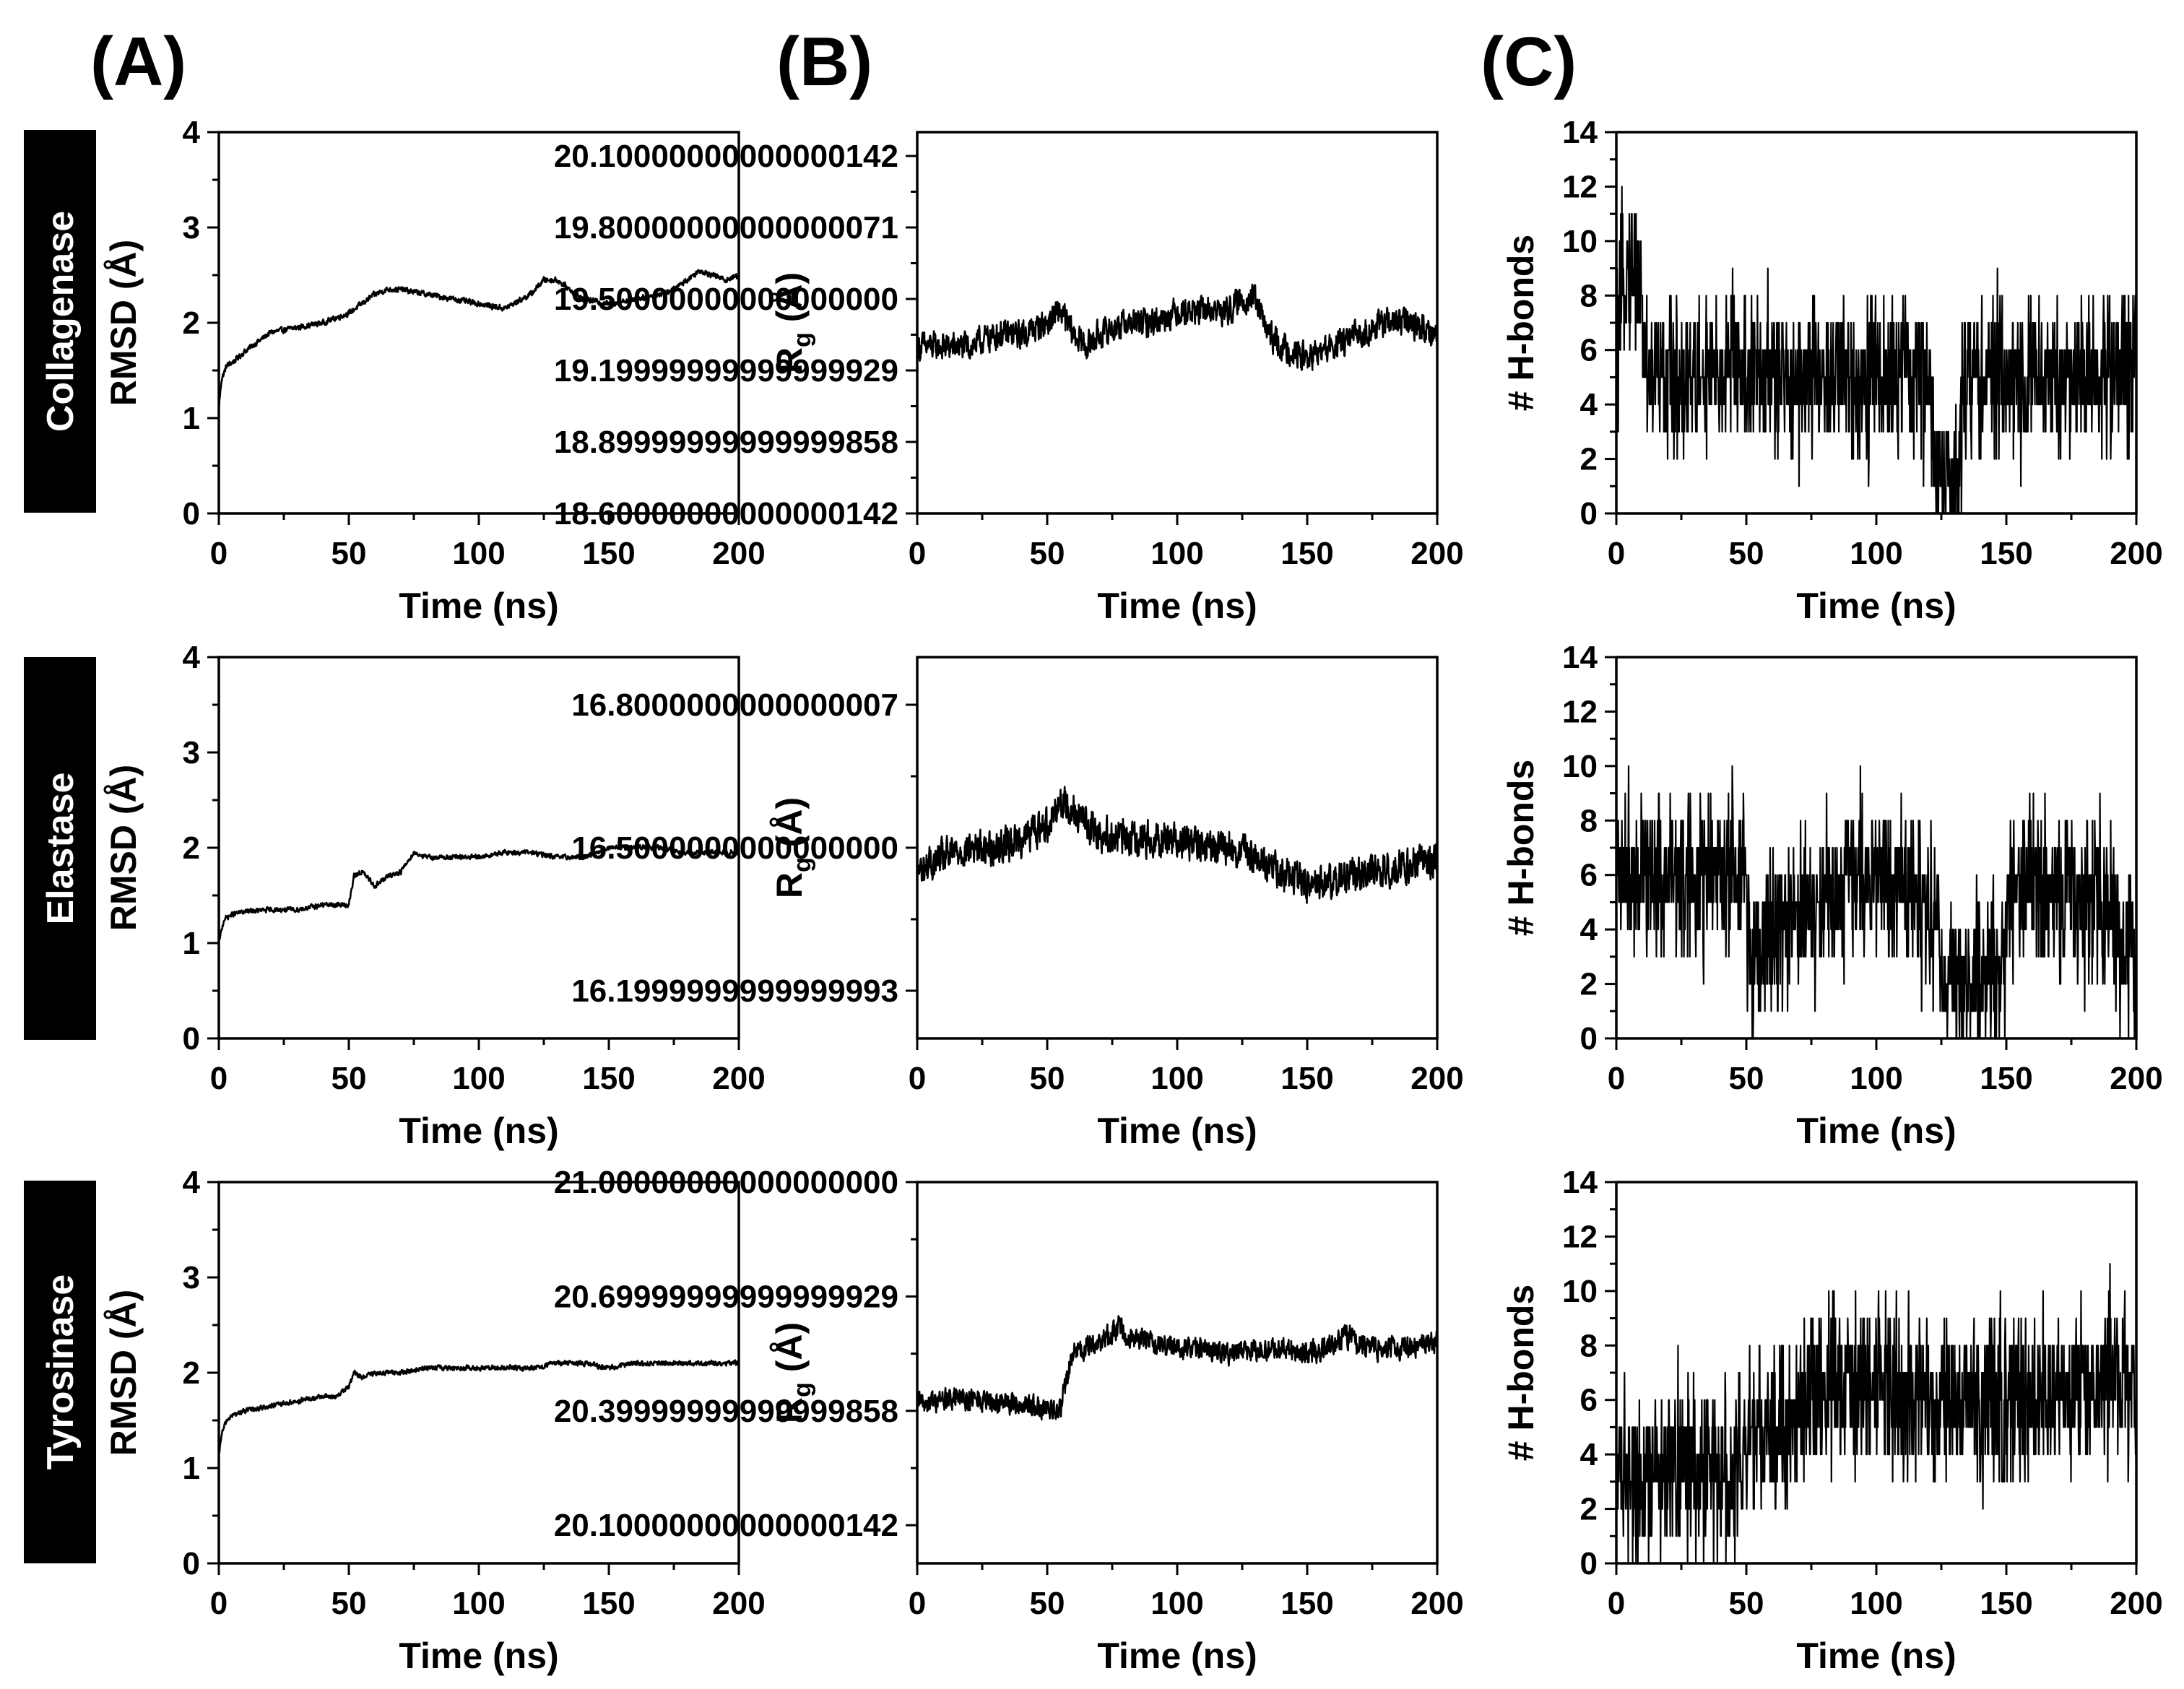  Describe the element at coordinates (734, 991) in the screenshot. I see `y-tick-label: 16.1999999999999993` at that location.